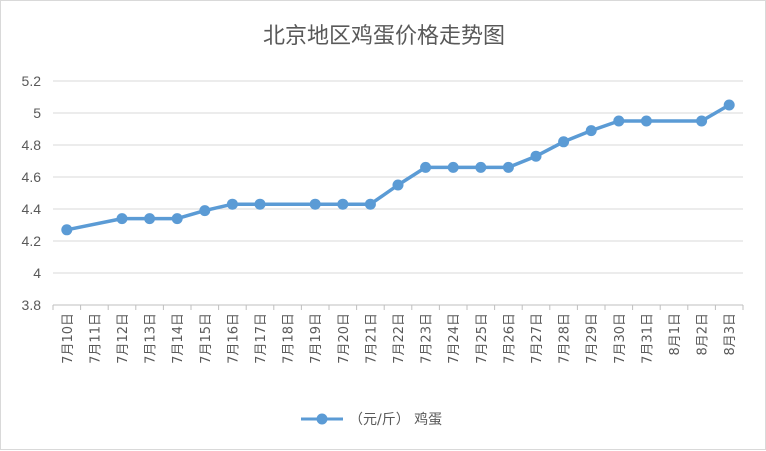 The height and width of the screenshot is (451, 766). I want to click on y-tick-label: 4.6, so click(32, 177).